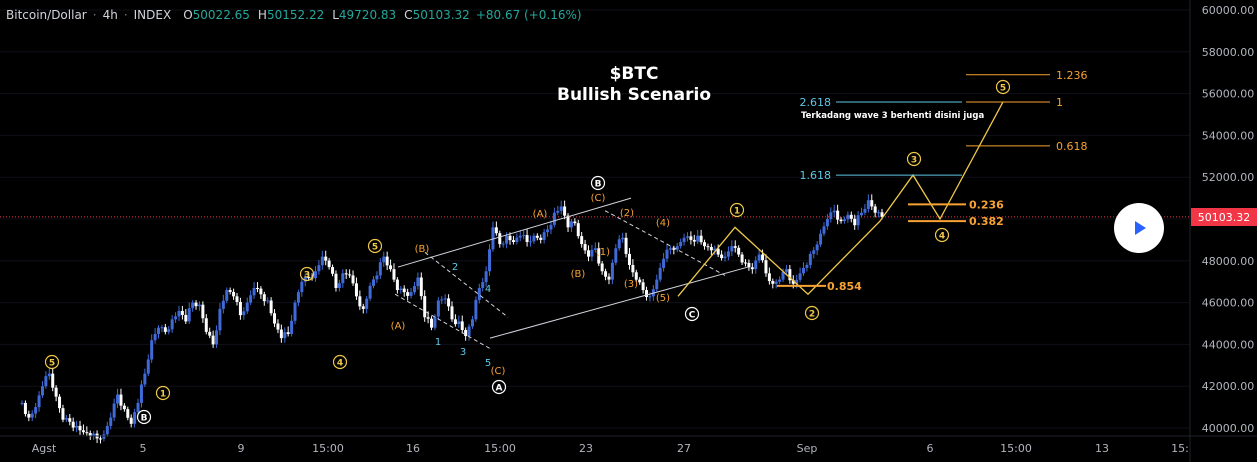  Describe the element at coordinates (413, 448) in the screenshot. I see `x-tick-label: 16` at that location.